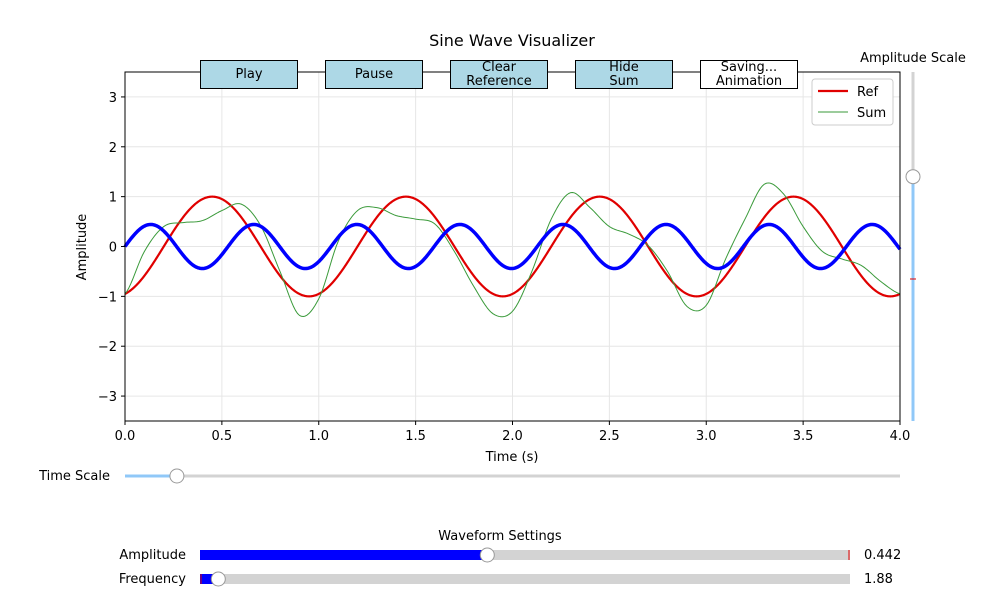 The height and width of the screenshot is (600, 1000). I want to click on frequency-slider-fill, so click(209, 579).